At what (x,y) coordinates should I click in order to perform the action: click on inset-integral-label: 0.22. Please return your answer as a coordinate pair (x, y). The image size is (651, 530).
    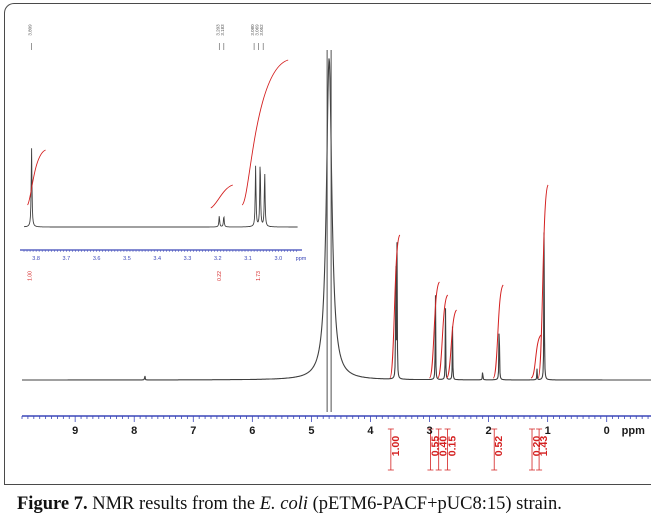
    Looking at the image, I should click on (220, 276).